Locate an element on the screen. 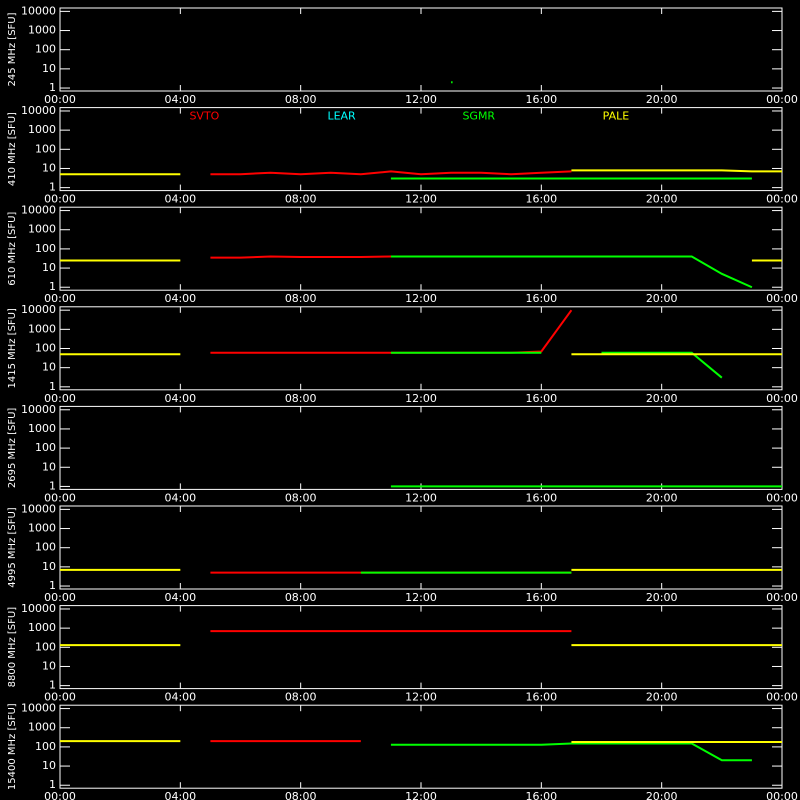  y-axis-label: 15400 MHz [SFU] is located at coordinates (12, 746).